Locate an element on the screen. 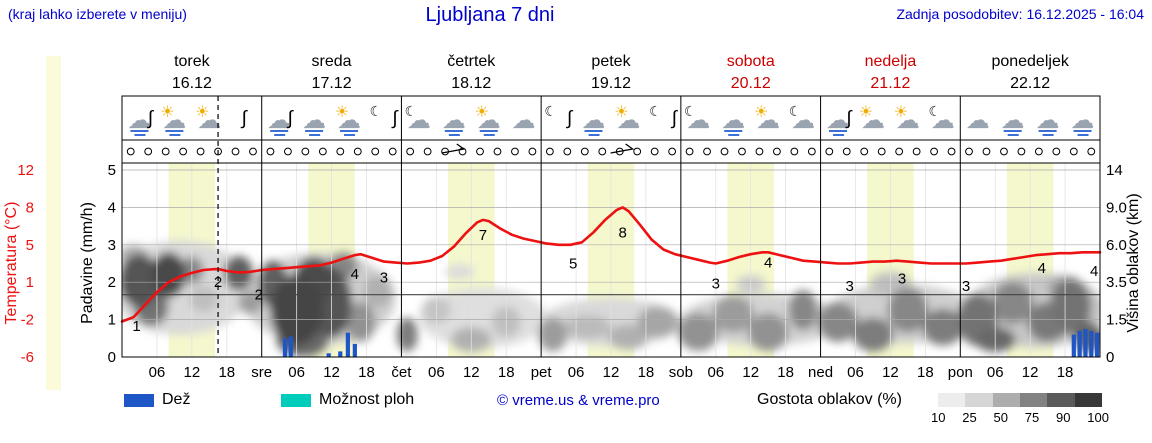  day-name-label: sreda is located at coordinates (332, 61).